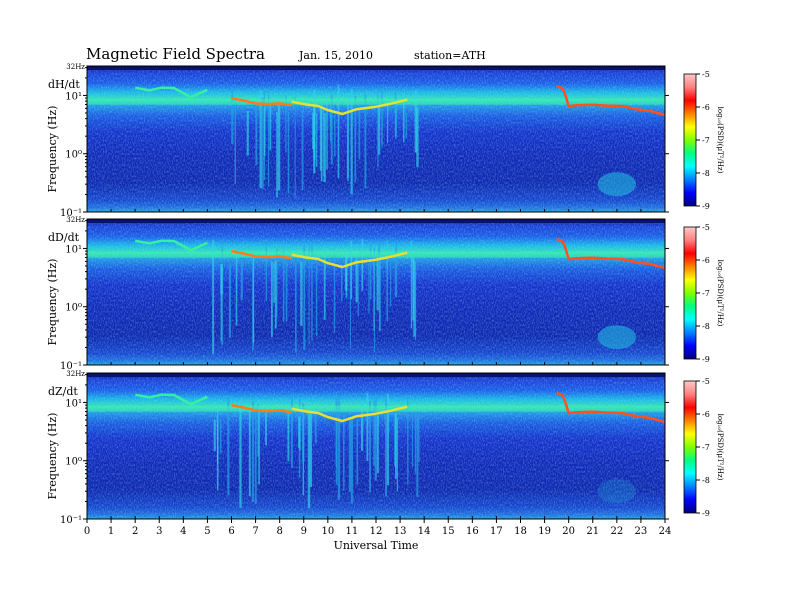 The image size is (792, 612). I want to click on panel-component-label: dH/dt, so click(64, 84).